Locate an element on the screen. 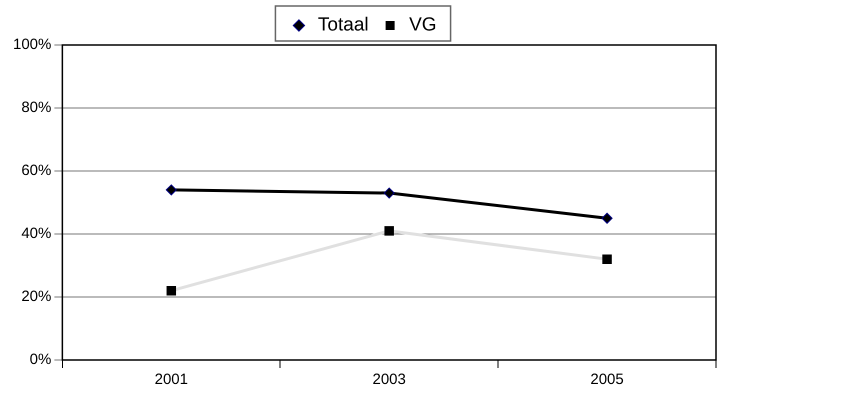 The height and width of the screenshot is (402, 841). y-tick-label: 0% is located at coordinates (41, 359).